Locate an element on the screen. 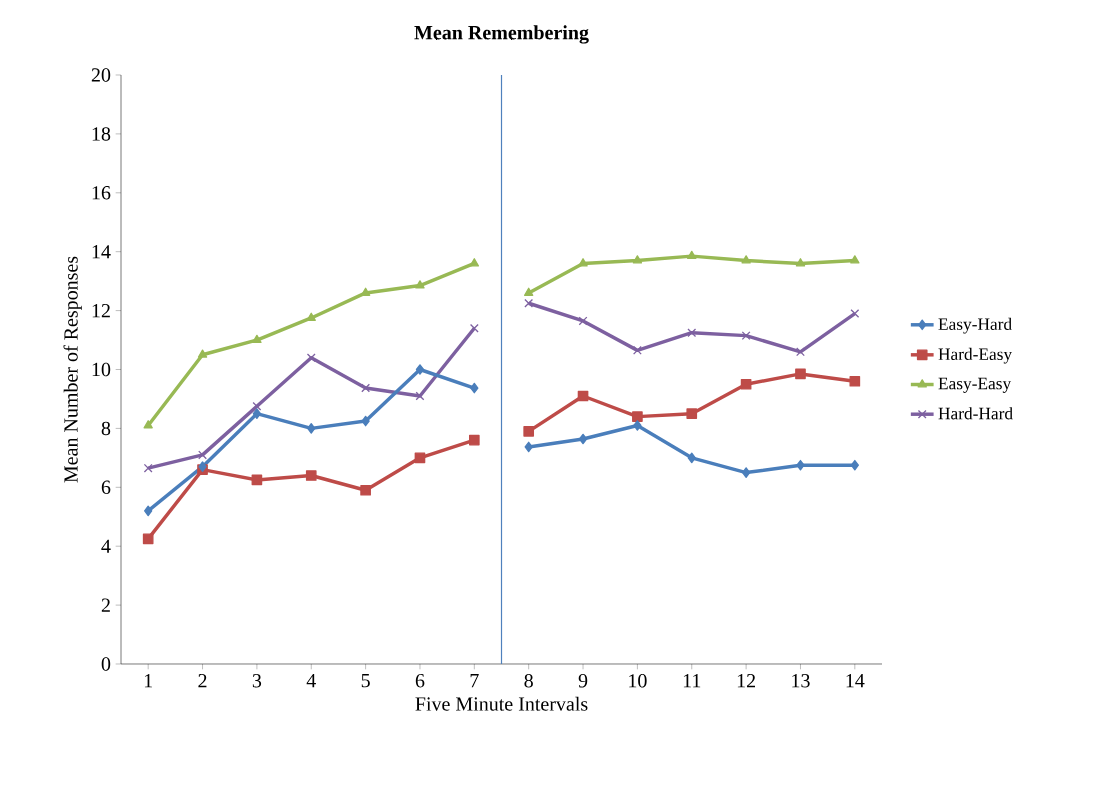  x-tick-label: 1 is located at coordinates (148, 681).